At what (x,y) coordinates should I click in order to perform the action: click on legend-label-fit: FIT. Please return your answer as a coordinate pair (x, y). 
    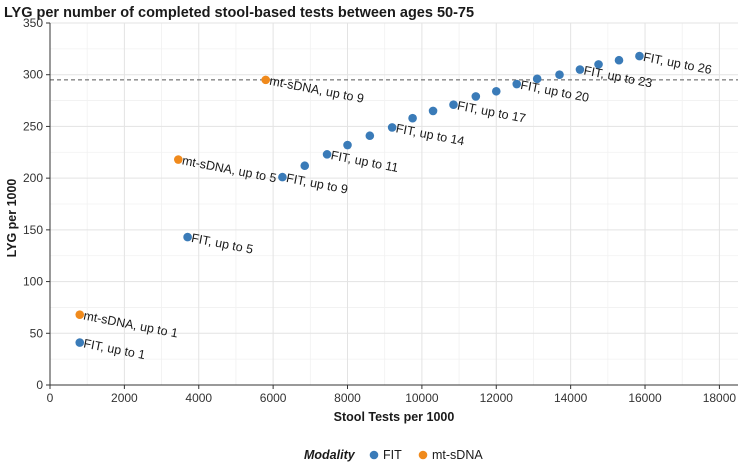
    Looking at the image, I should click on (392, 455).